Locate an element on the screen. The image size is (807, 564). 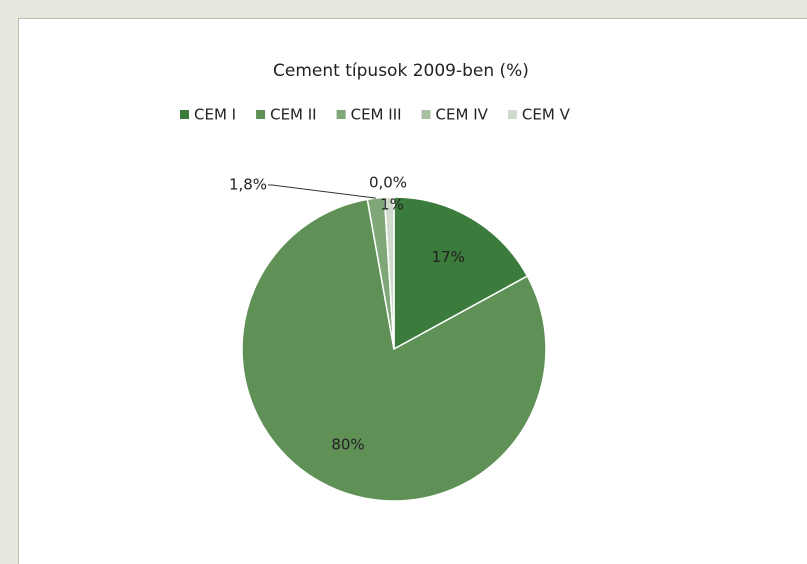
legend-label: CEM IV is located at coordinates (462, 115).